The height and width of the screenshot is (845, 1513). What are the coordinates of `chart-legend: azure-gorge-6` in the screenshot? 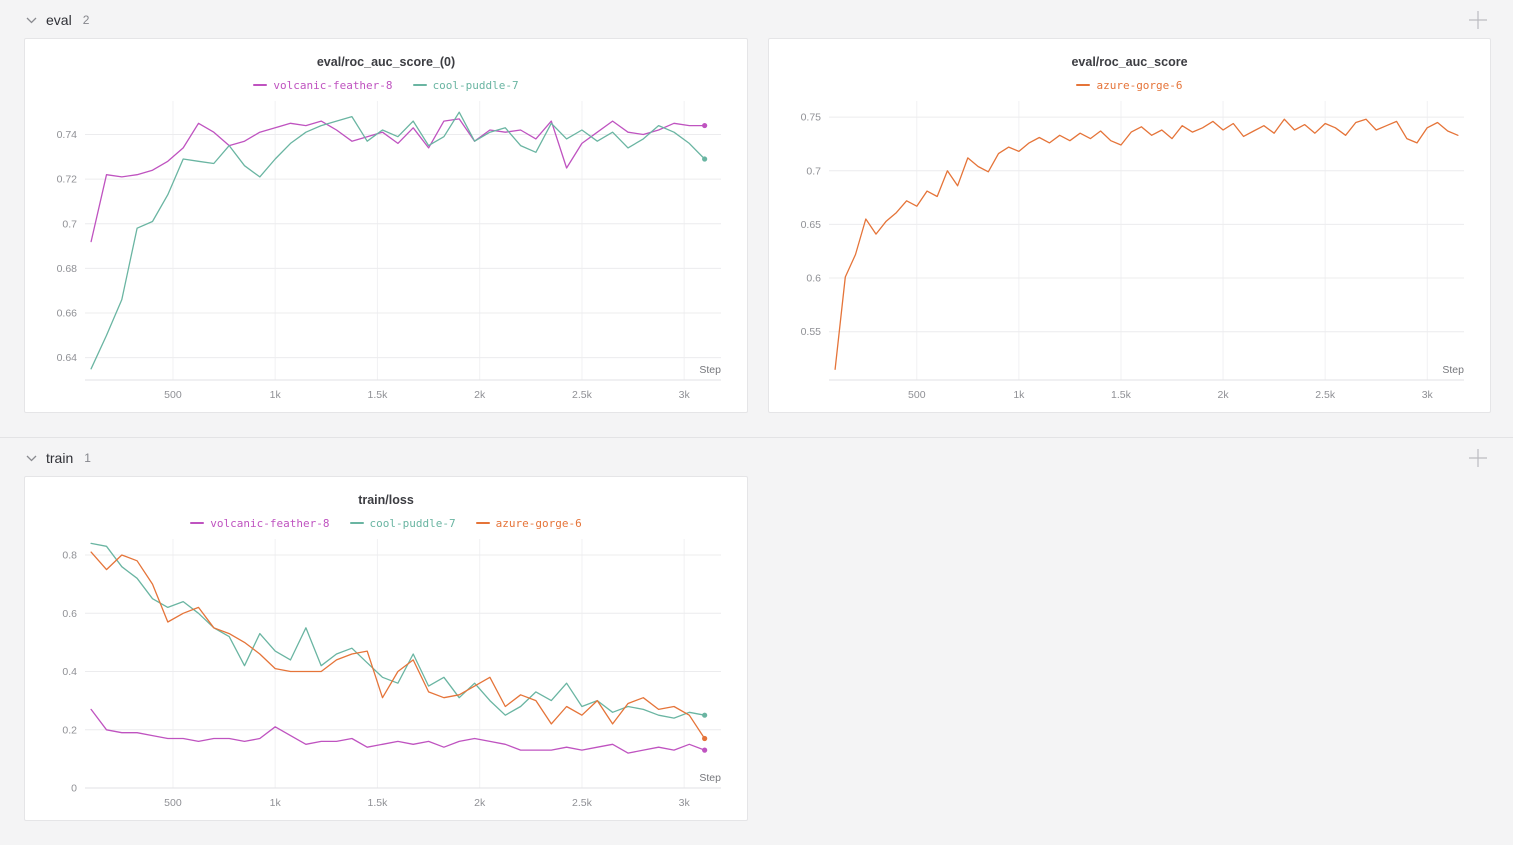 It's located at (1129, 84).